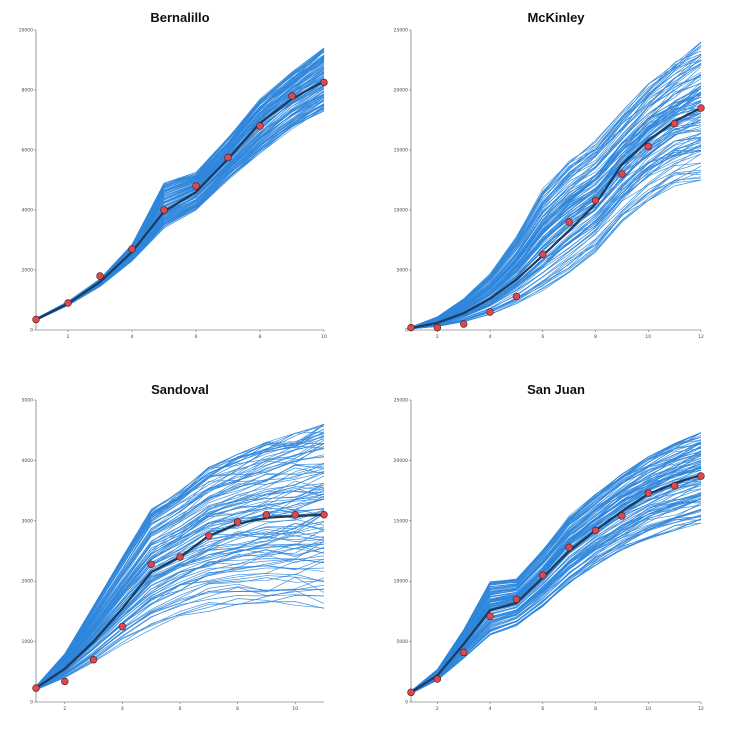 Image resolution: width=737 pixels, height=734 pixels. Describe the element at coordinates (28, 521) in the screenshot. I see `y-tick-label: 3000` at that location.